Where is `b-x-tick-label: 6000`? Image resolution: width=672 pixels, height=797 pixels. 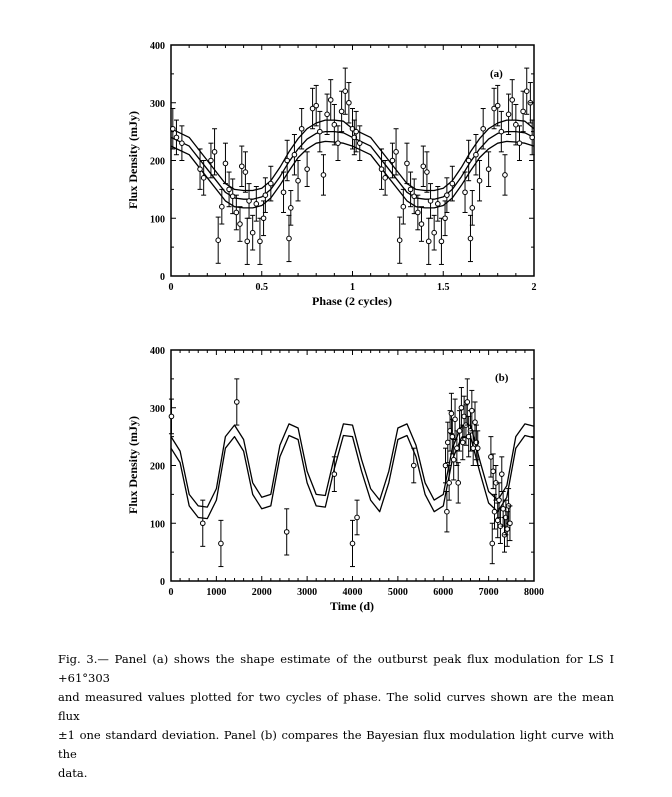 b-x-tick-label: 6000 is located at coordinates (443, 592).